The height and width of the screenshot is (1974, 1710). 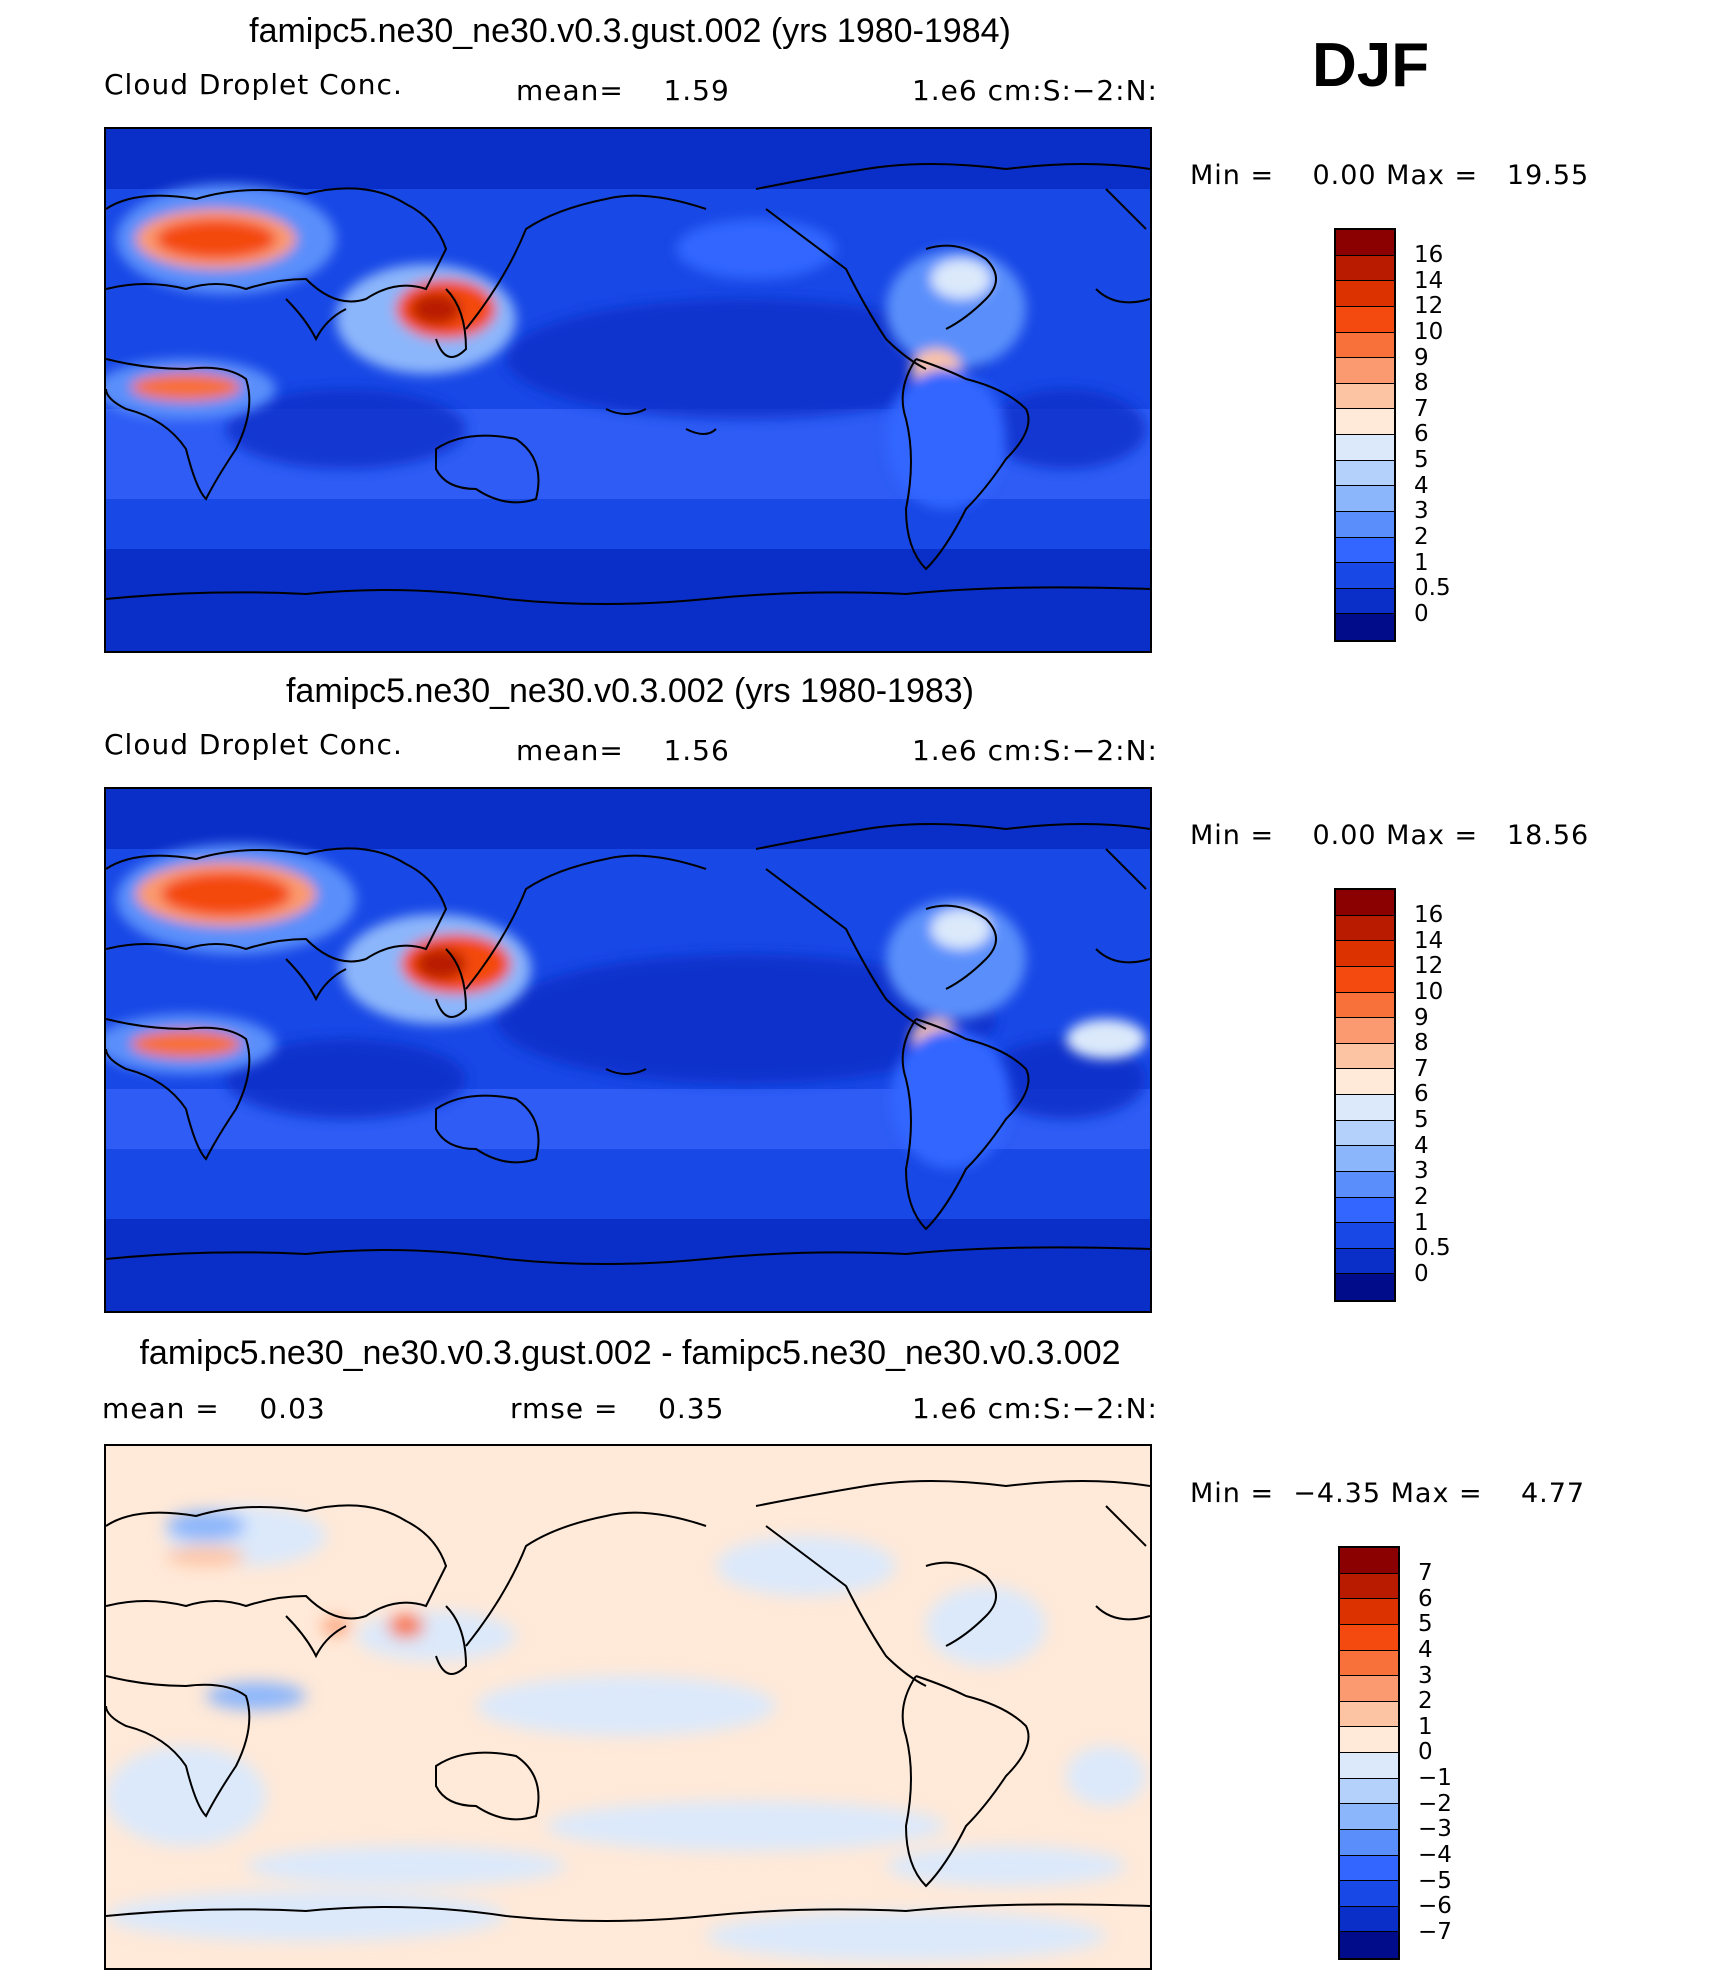 What do you see at coordinates (623, 750) in the screenshot?
I see `panel-2-mean: mean= 1.56` at bounding box center [623, 750].